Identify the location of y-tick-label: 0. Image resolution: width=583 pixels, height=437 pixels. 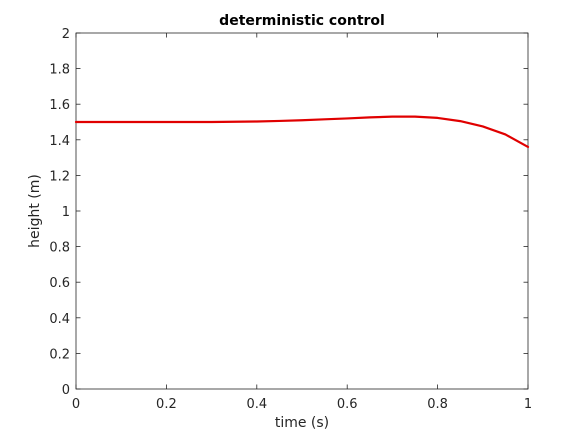
(66, 390).